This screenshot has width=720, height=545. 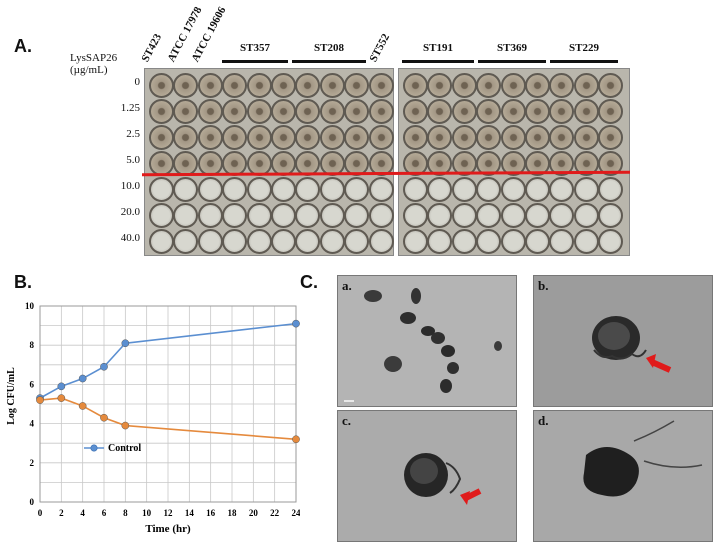 I want to click on strain-group-label: ST208, so click(x=329, y=48).